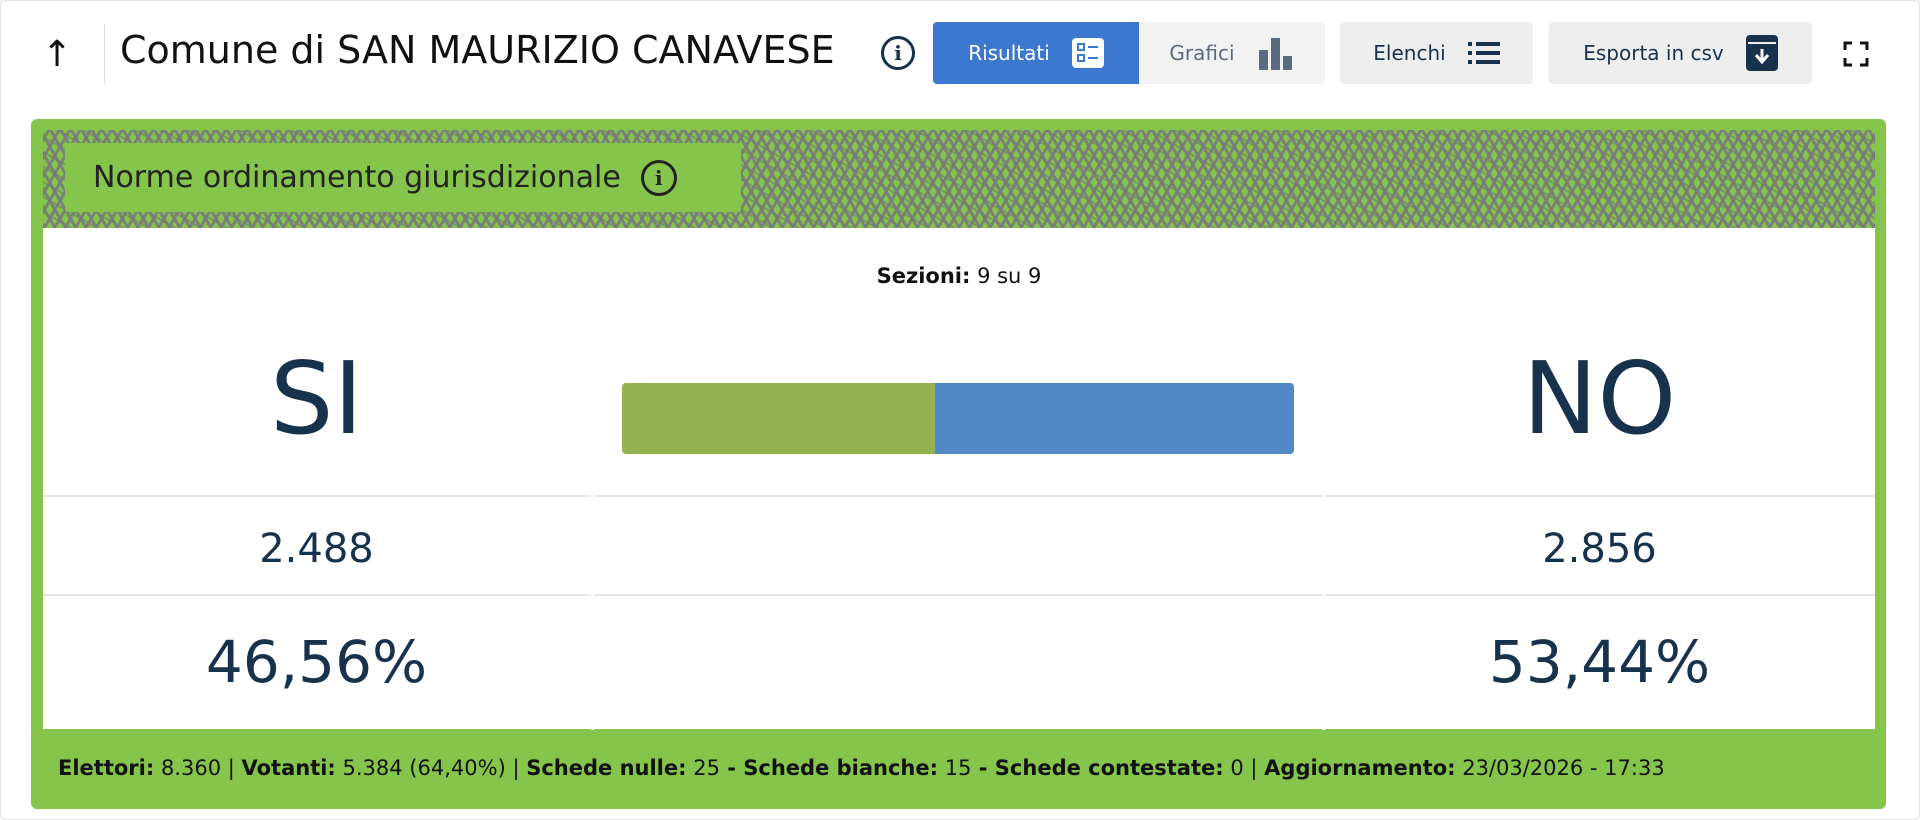  Describe the element at coordinates (1237, 768) in the screenshot. I see `contestate-value: 0` at that location.